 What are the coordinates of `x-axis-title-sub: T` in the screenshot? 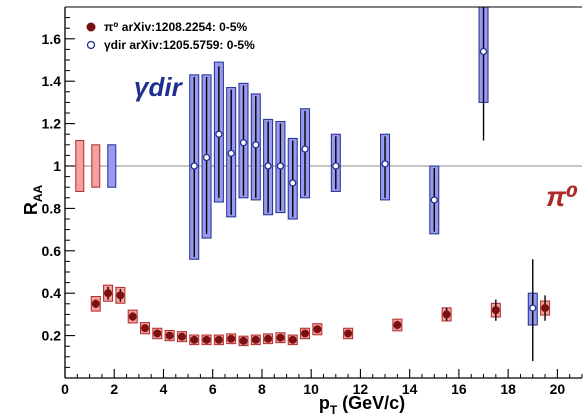 It's located at (334, 410).